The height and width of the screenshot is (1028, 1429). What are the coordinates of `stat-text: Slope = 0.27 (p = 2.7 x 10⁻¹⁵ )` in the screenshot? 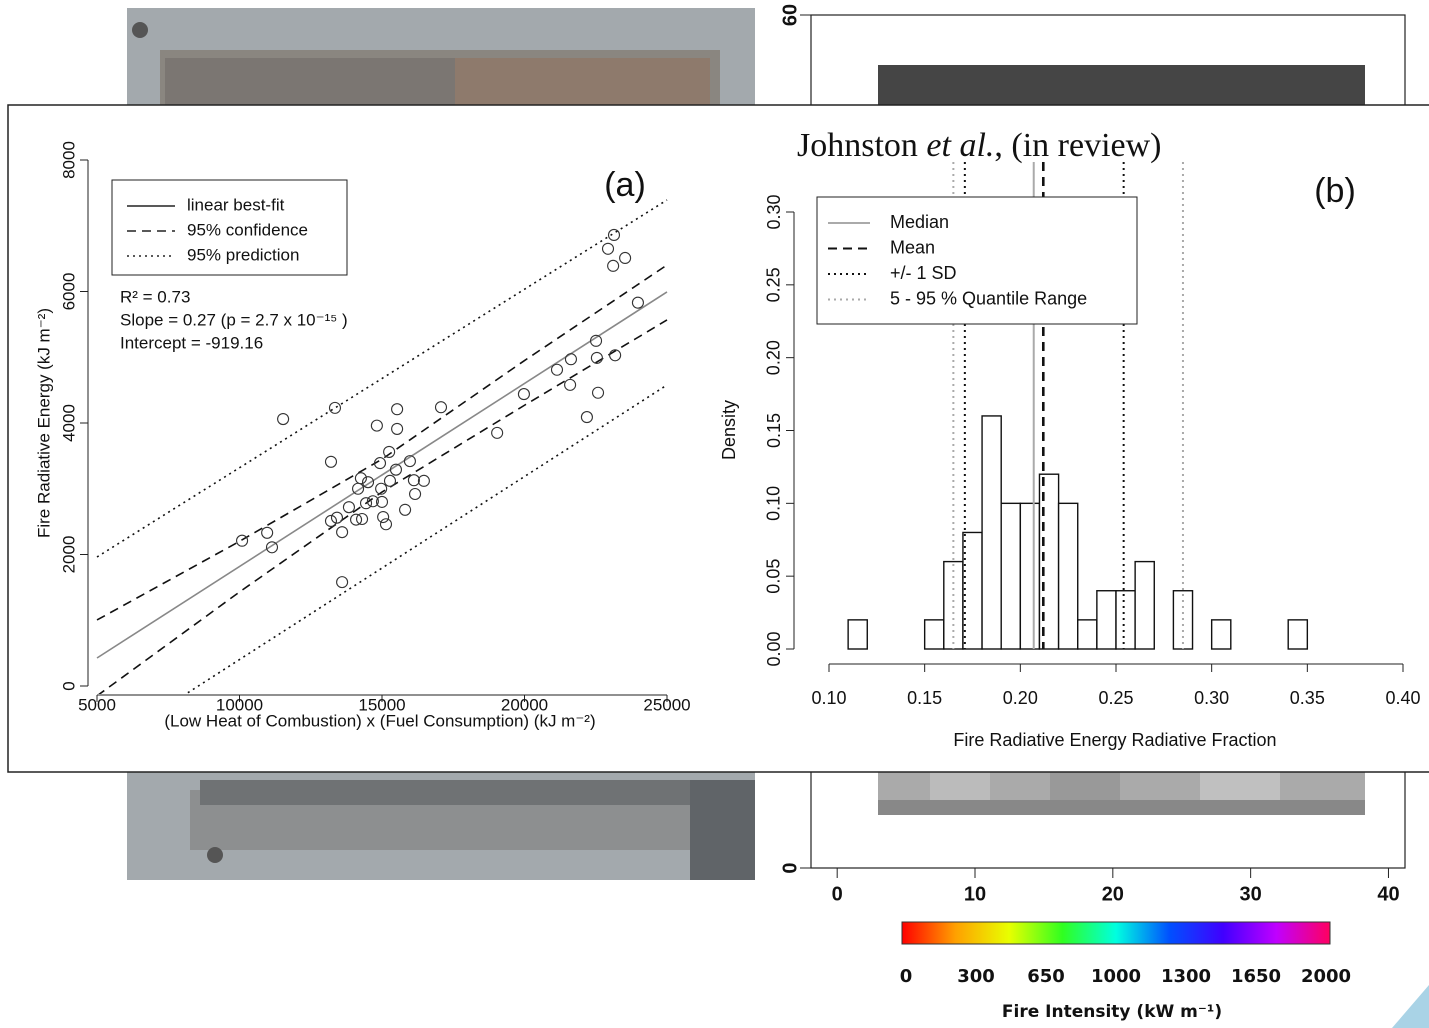 It's located at (234, 319).